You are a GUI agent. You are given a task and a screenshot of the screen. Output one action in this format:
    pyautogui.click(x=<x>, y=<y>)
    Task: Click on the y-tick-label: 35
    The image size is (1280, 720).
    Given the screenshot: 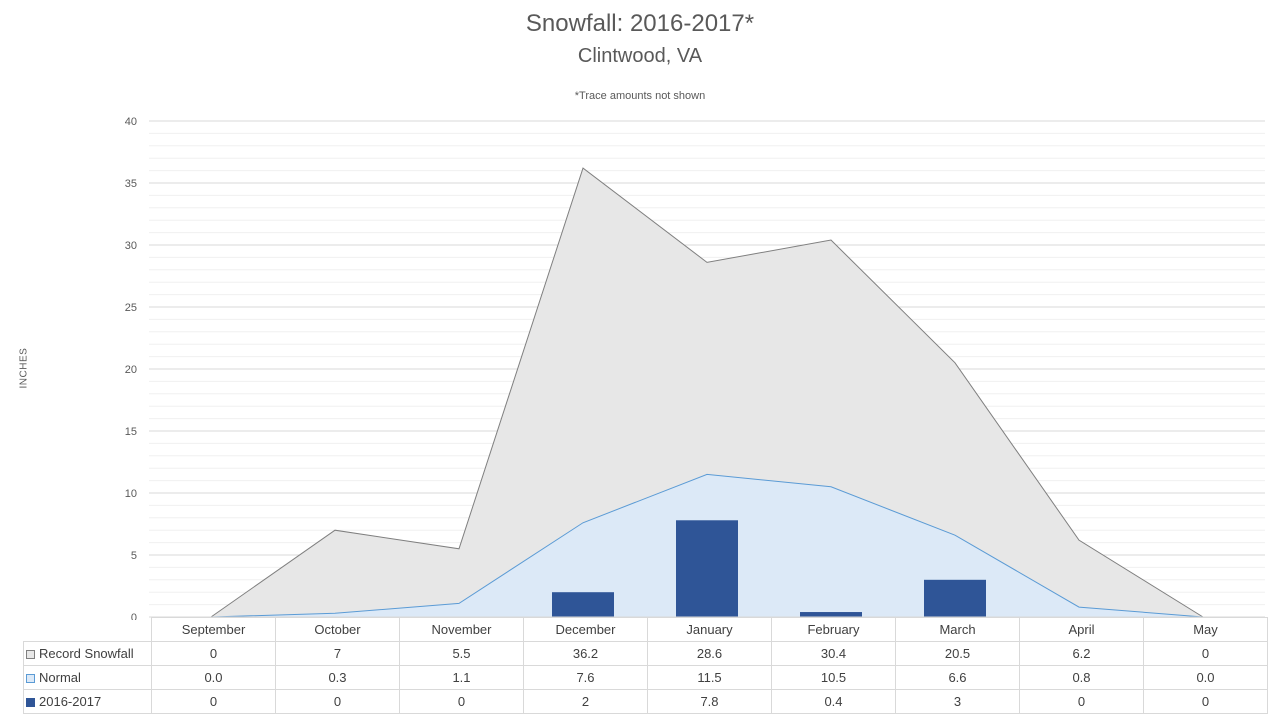 What is the action you would take?
    pyautogui.click(x=131, y=184)
    